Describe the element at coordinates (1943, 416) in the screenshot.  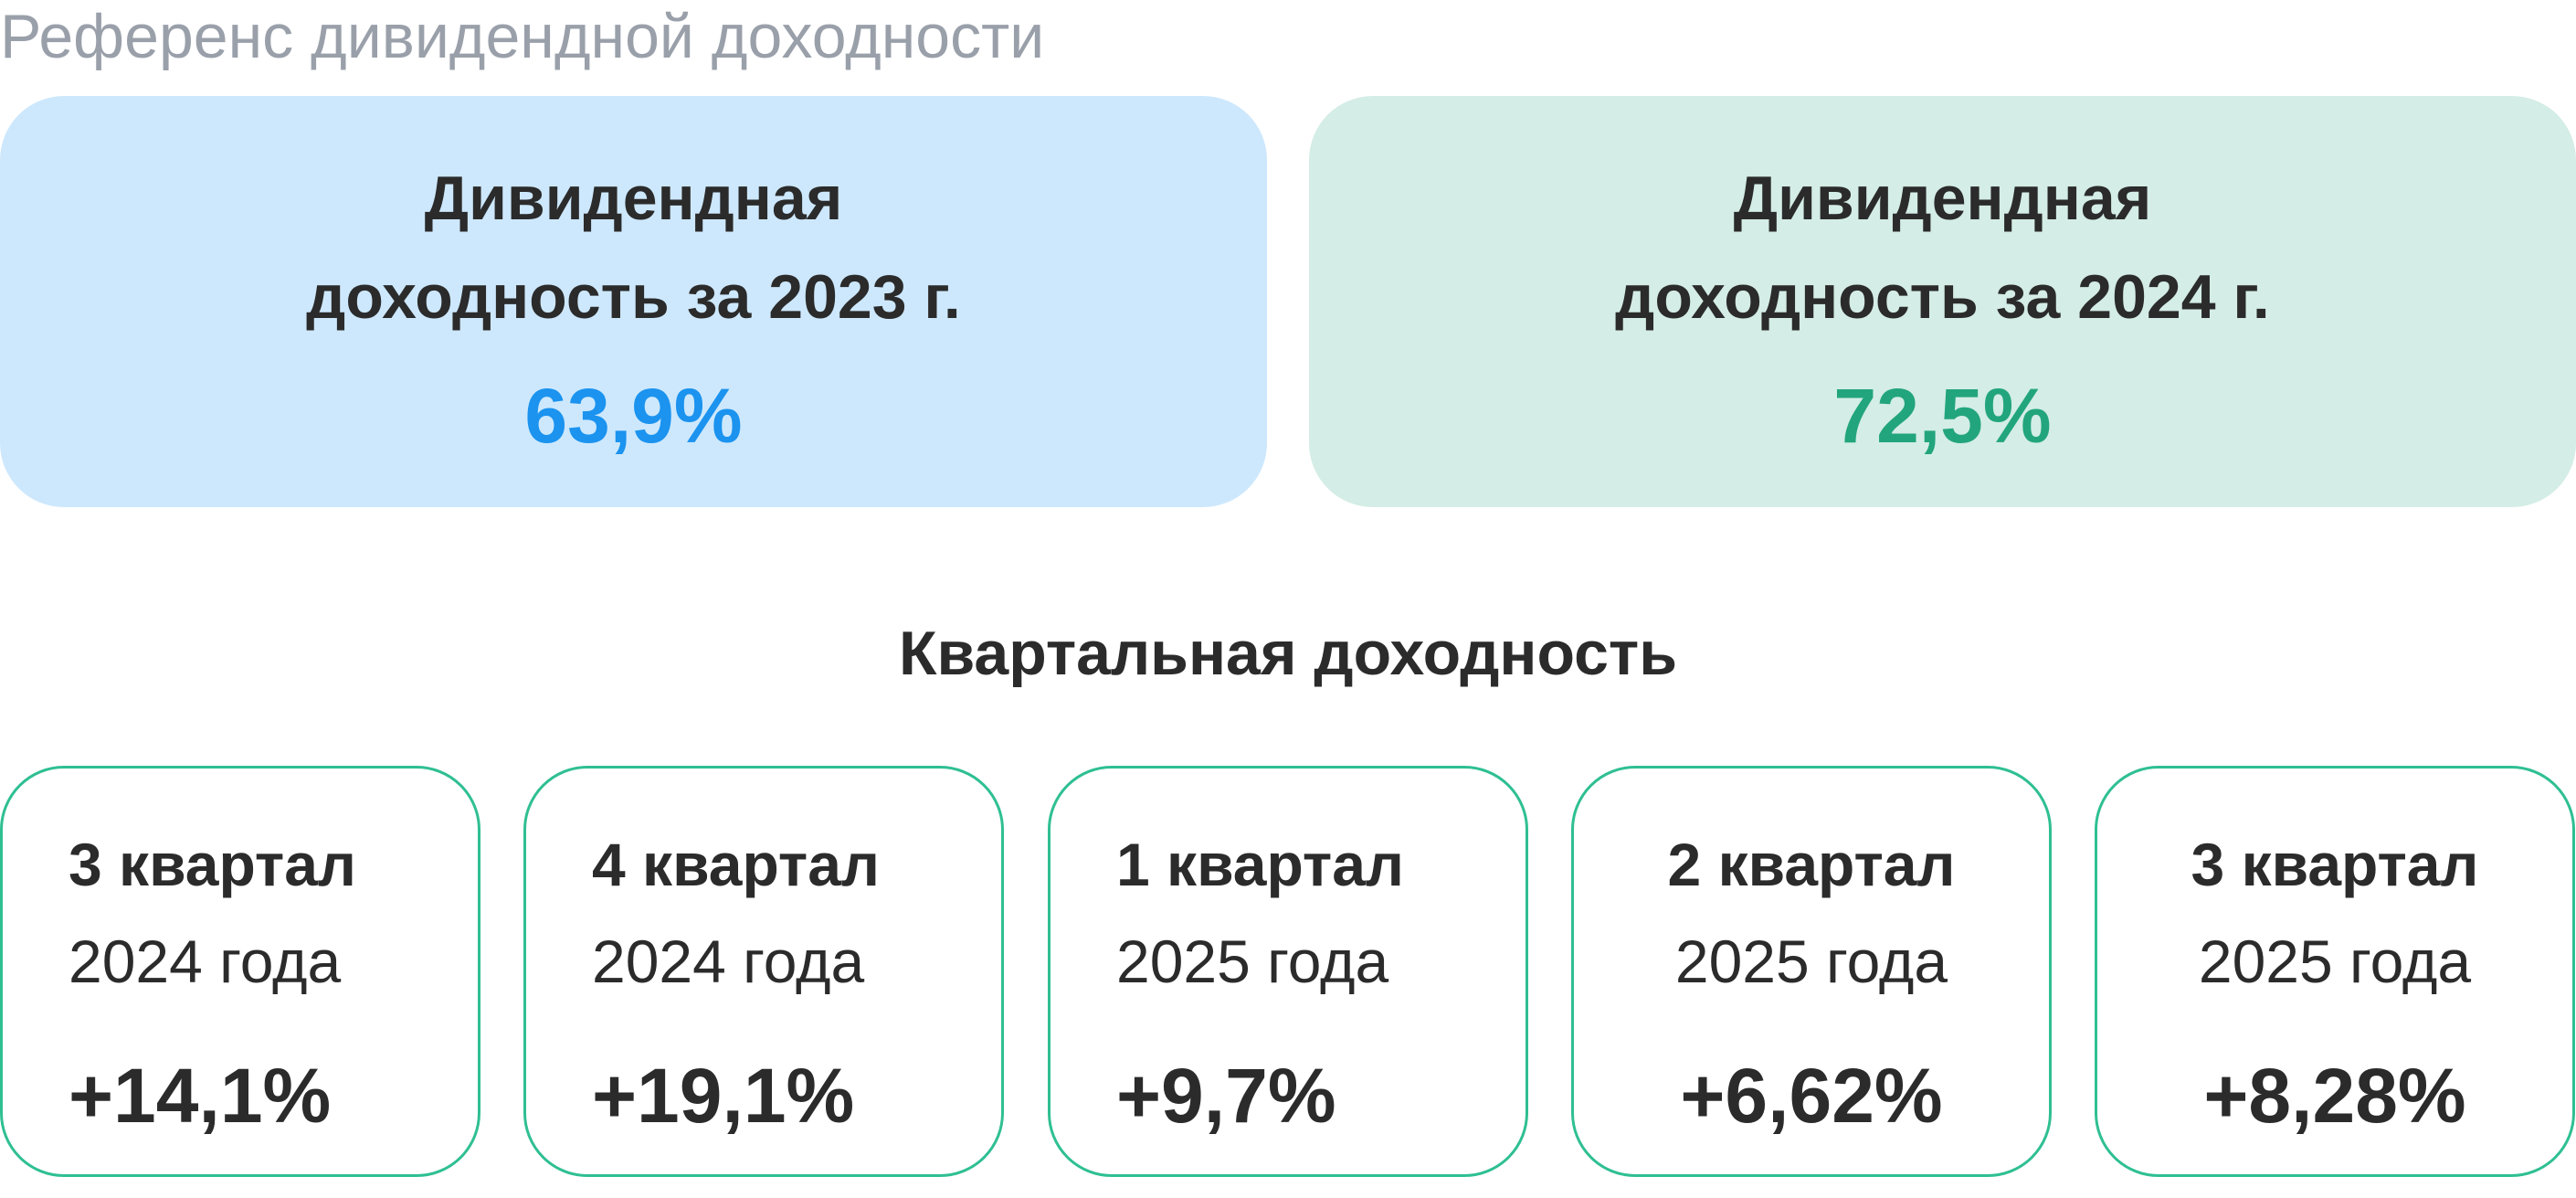
I see `annual-yield-value: 72,5%` at that location.